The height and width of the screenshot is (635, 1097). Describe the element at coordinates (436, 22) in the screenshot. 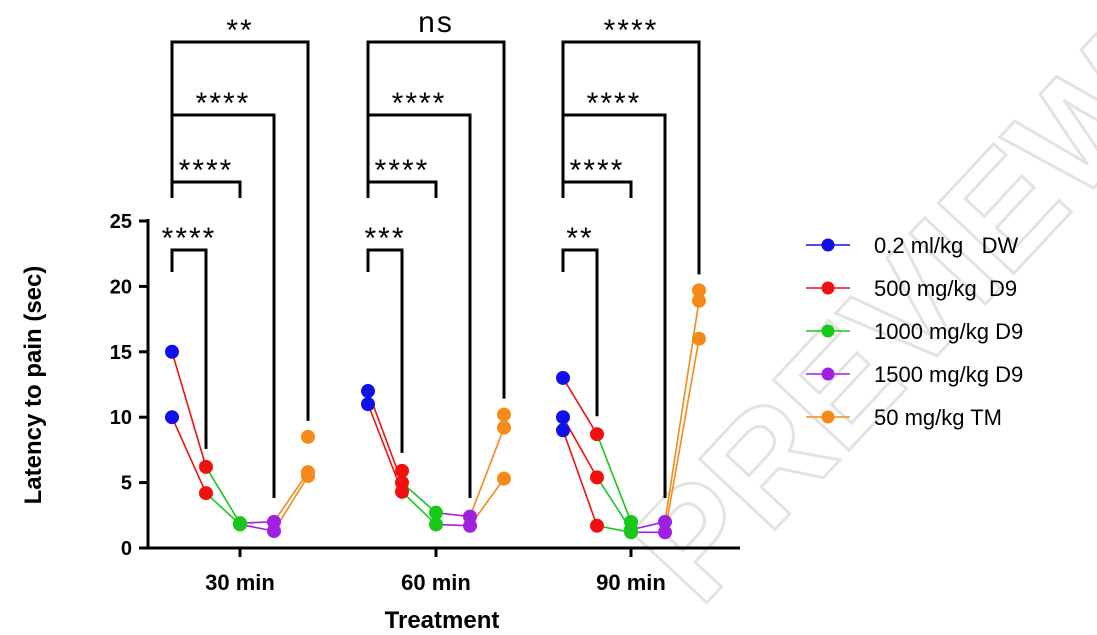

I see `significance-label: ns` at that location.